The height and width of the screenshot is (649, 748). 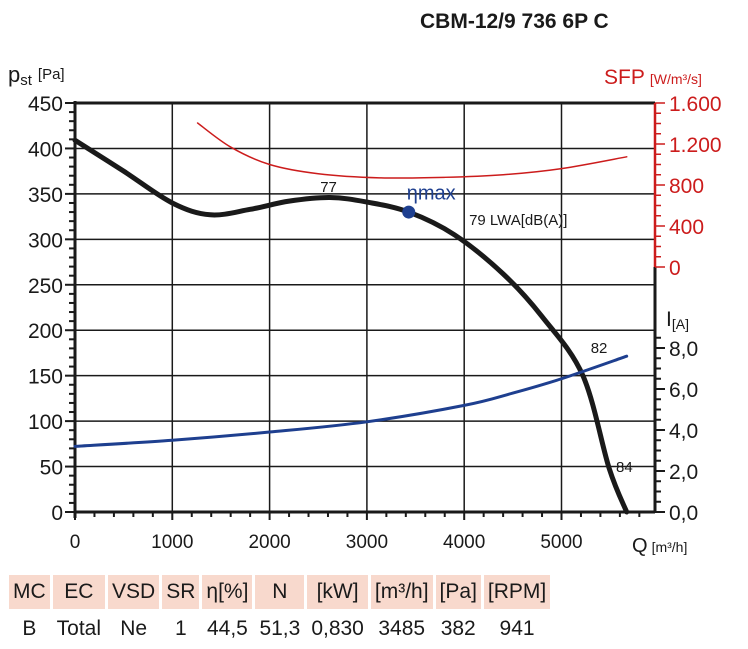 What do you see at coordinates (29, 628) in the screenshot?
I see `spec-value-mc: B` at bounding box center [29, 628].